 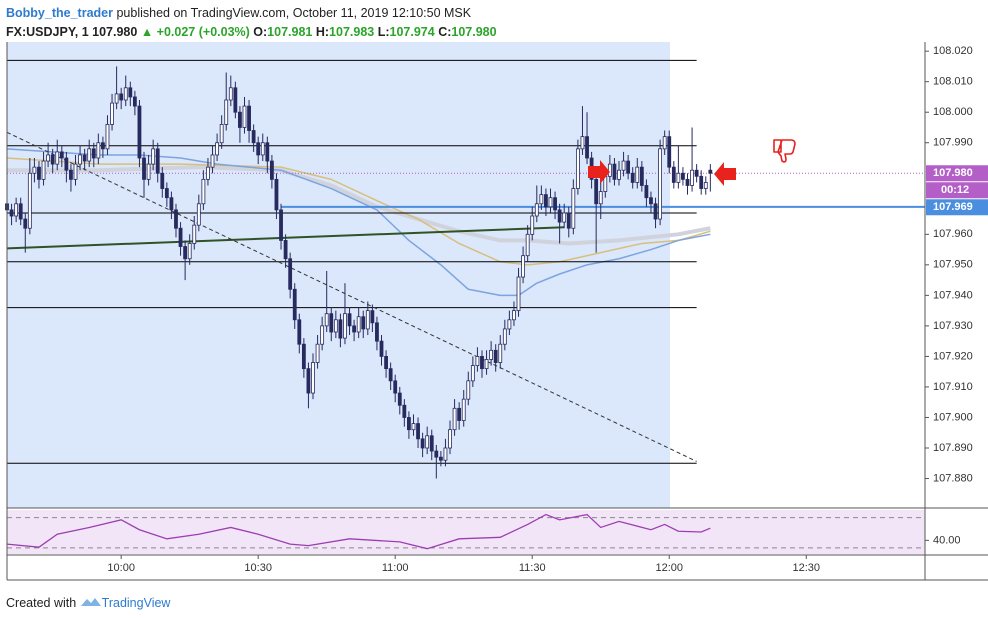 I want to click on y-tick-label: 107.950, so click(x=953, y=265).